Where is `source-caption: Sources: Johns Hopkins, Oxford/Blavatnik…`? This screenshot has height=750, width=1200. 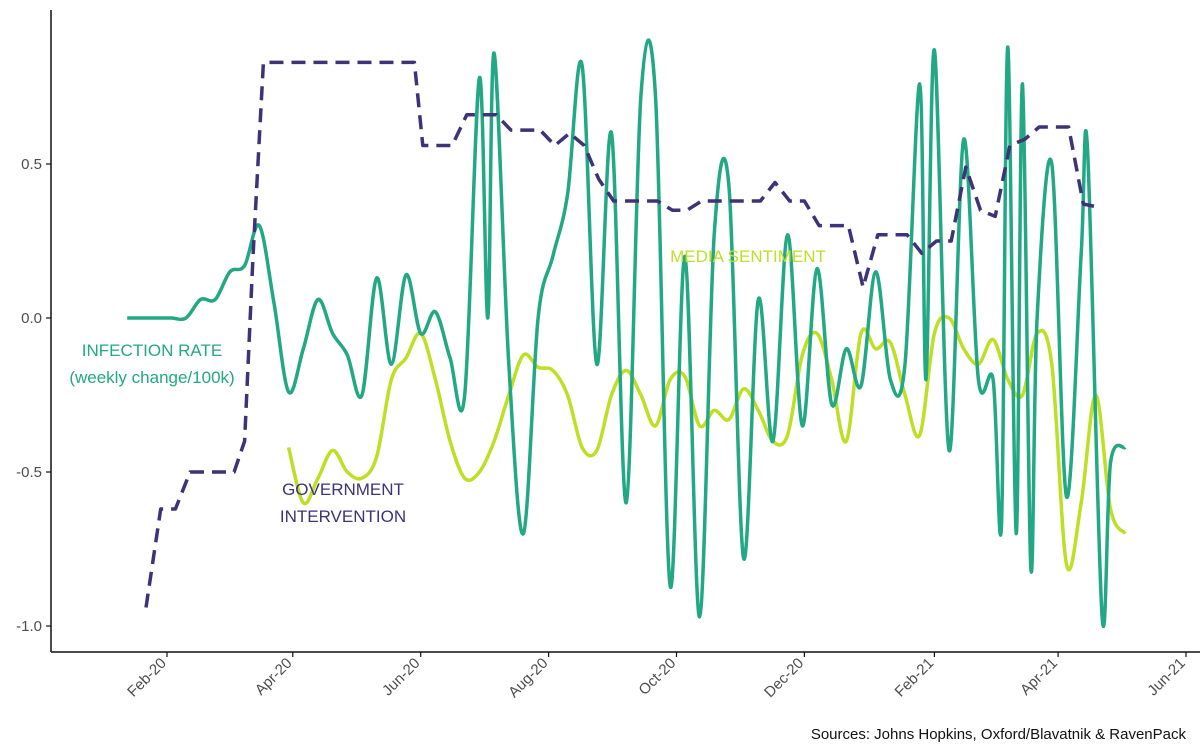
source-caption: Sources: Johns Hopkins, Oxford/Blavatnik… is located at coordinates (998, 734).